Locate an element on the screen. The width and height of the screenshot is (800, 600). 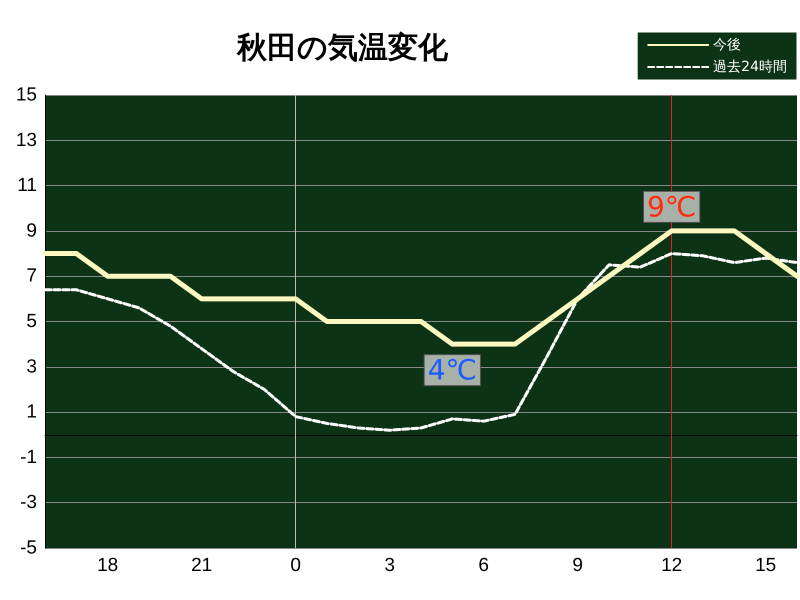
y-tick-label: 9 is located at coordinates (31, 231).